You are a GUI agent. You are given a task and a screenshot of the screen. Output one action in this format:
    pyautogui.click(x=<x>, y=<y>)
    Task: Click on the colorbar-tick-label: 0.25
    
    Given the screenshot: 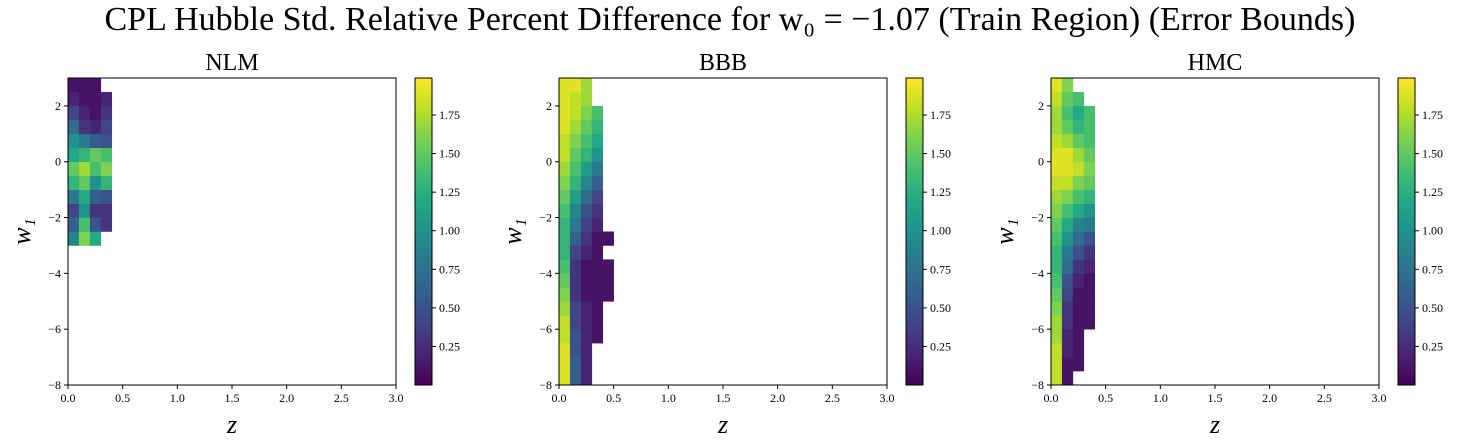 What is the action you would take?
    pyautogui.click(x=449, y=346)
    